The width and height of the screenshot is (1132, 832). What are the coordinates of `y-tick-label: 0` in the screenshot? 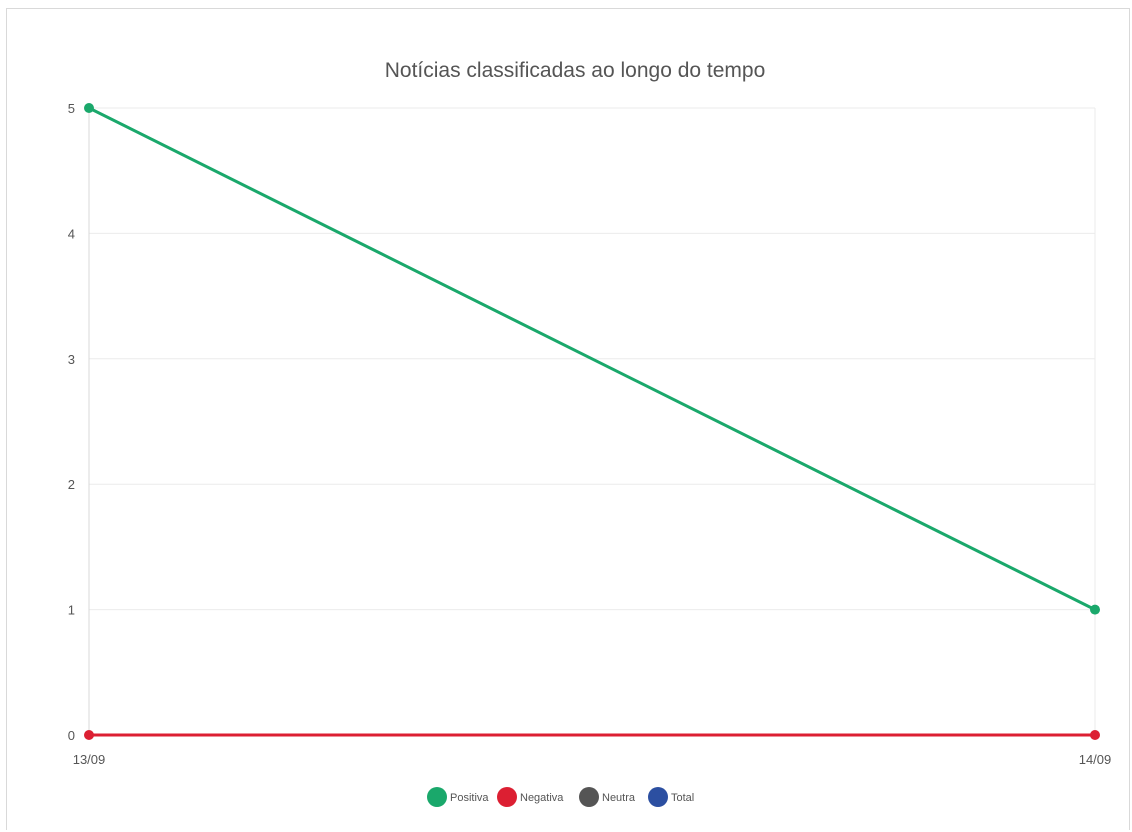 It's located at (71, 735).